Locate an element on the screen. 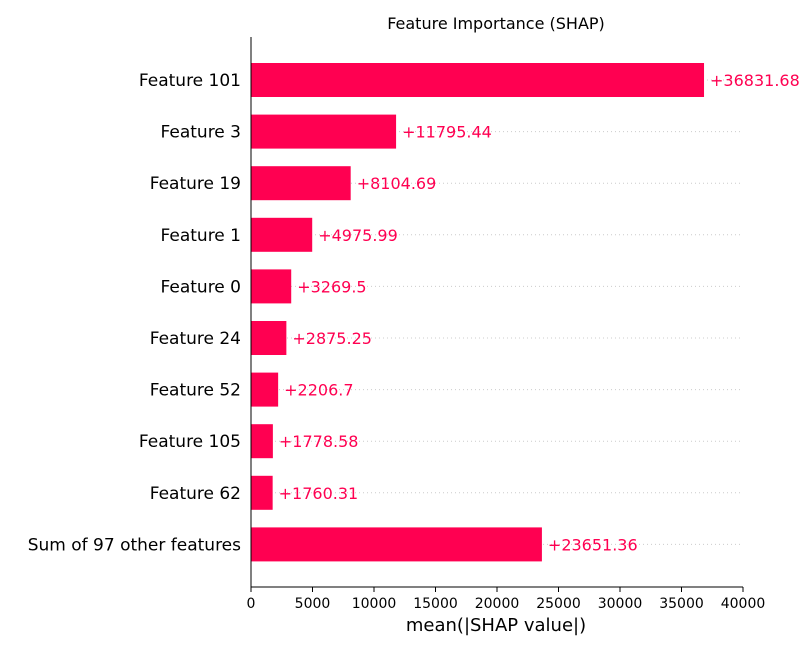 Image resolution: width=800 pixels, height=654 pixels. x-tick-label: 15000 is located at coordinates (435, 604).